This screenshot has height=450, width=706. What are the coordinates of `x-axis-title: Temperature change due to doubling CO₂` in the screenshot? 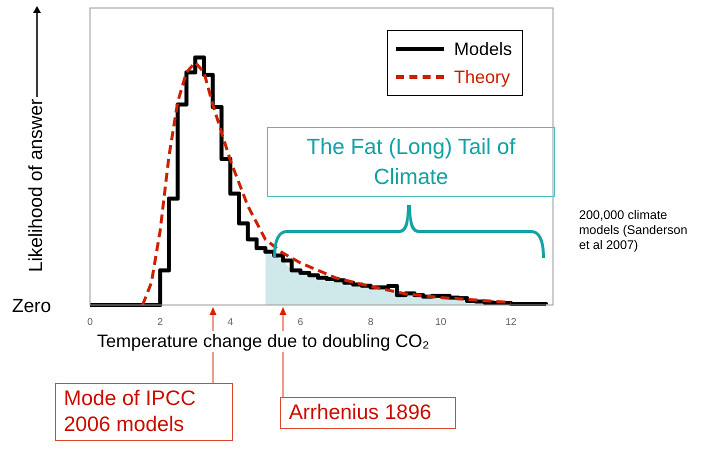 It's located at (263, 341).